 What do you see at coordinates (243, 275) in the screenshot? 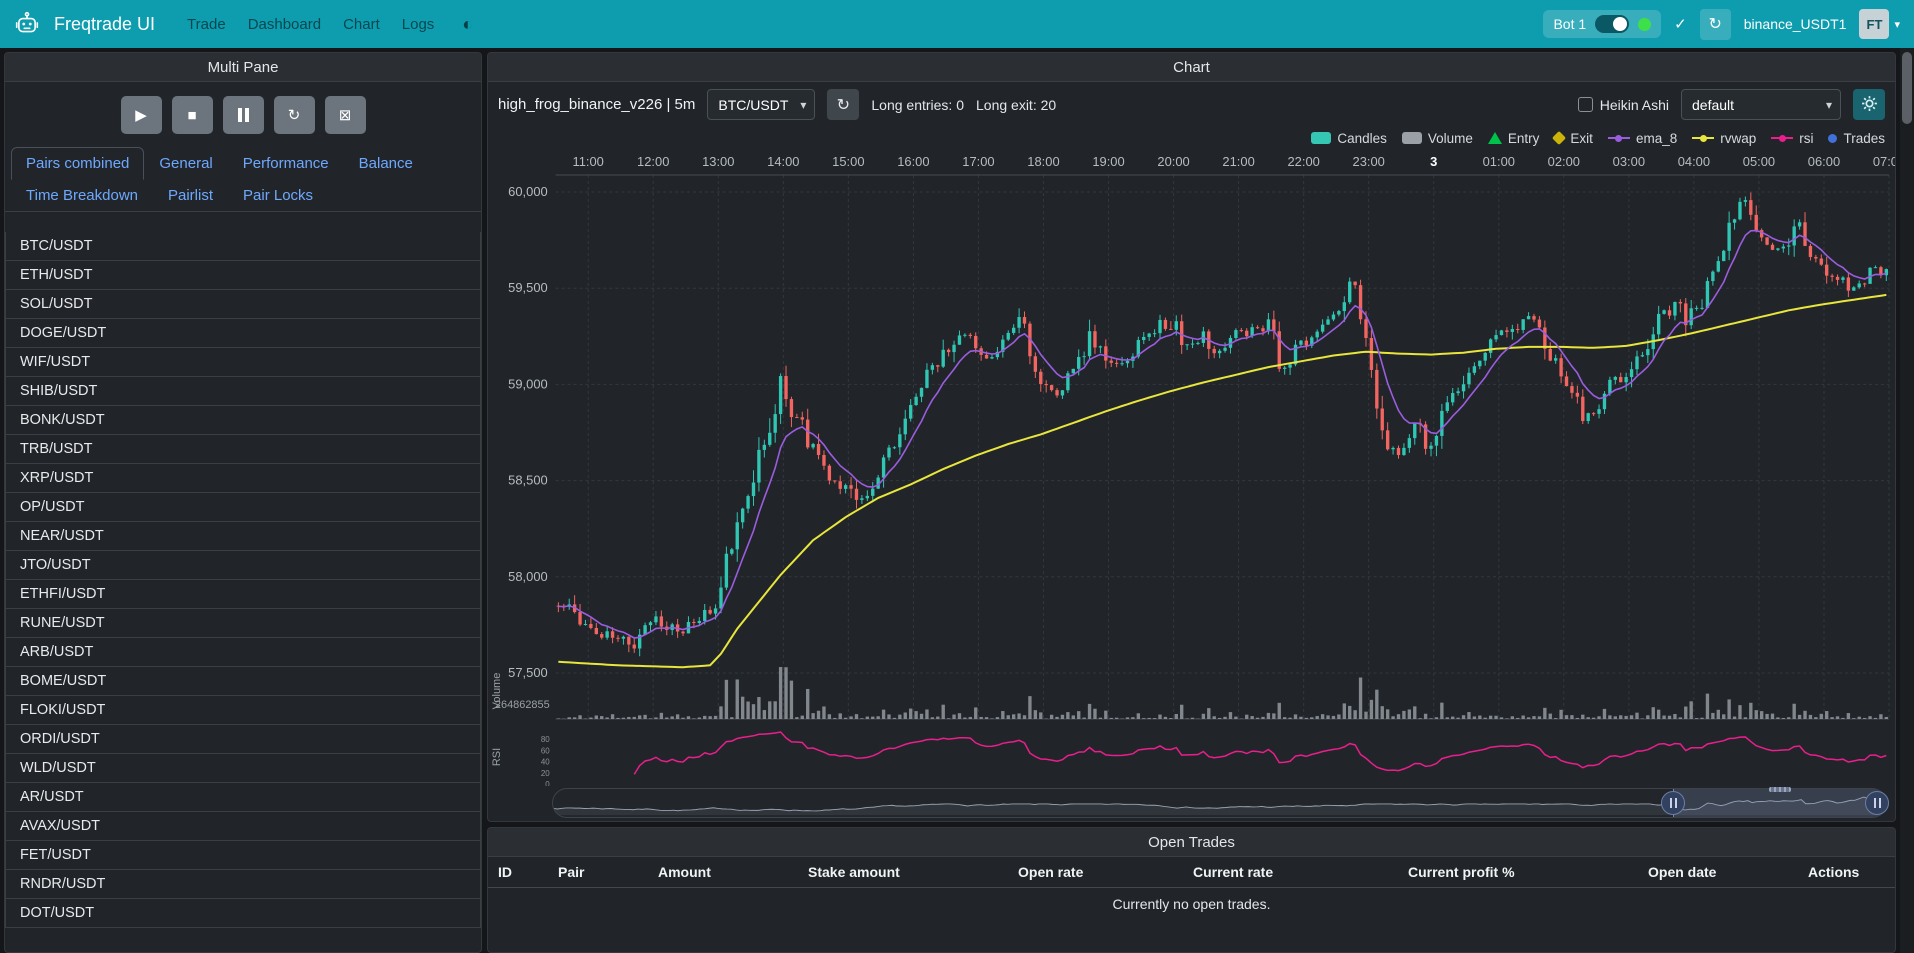
I see `pair-item-eth-usdt: ETH/USDT` at bounding box center [243, 275].